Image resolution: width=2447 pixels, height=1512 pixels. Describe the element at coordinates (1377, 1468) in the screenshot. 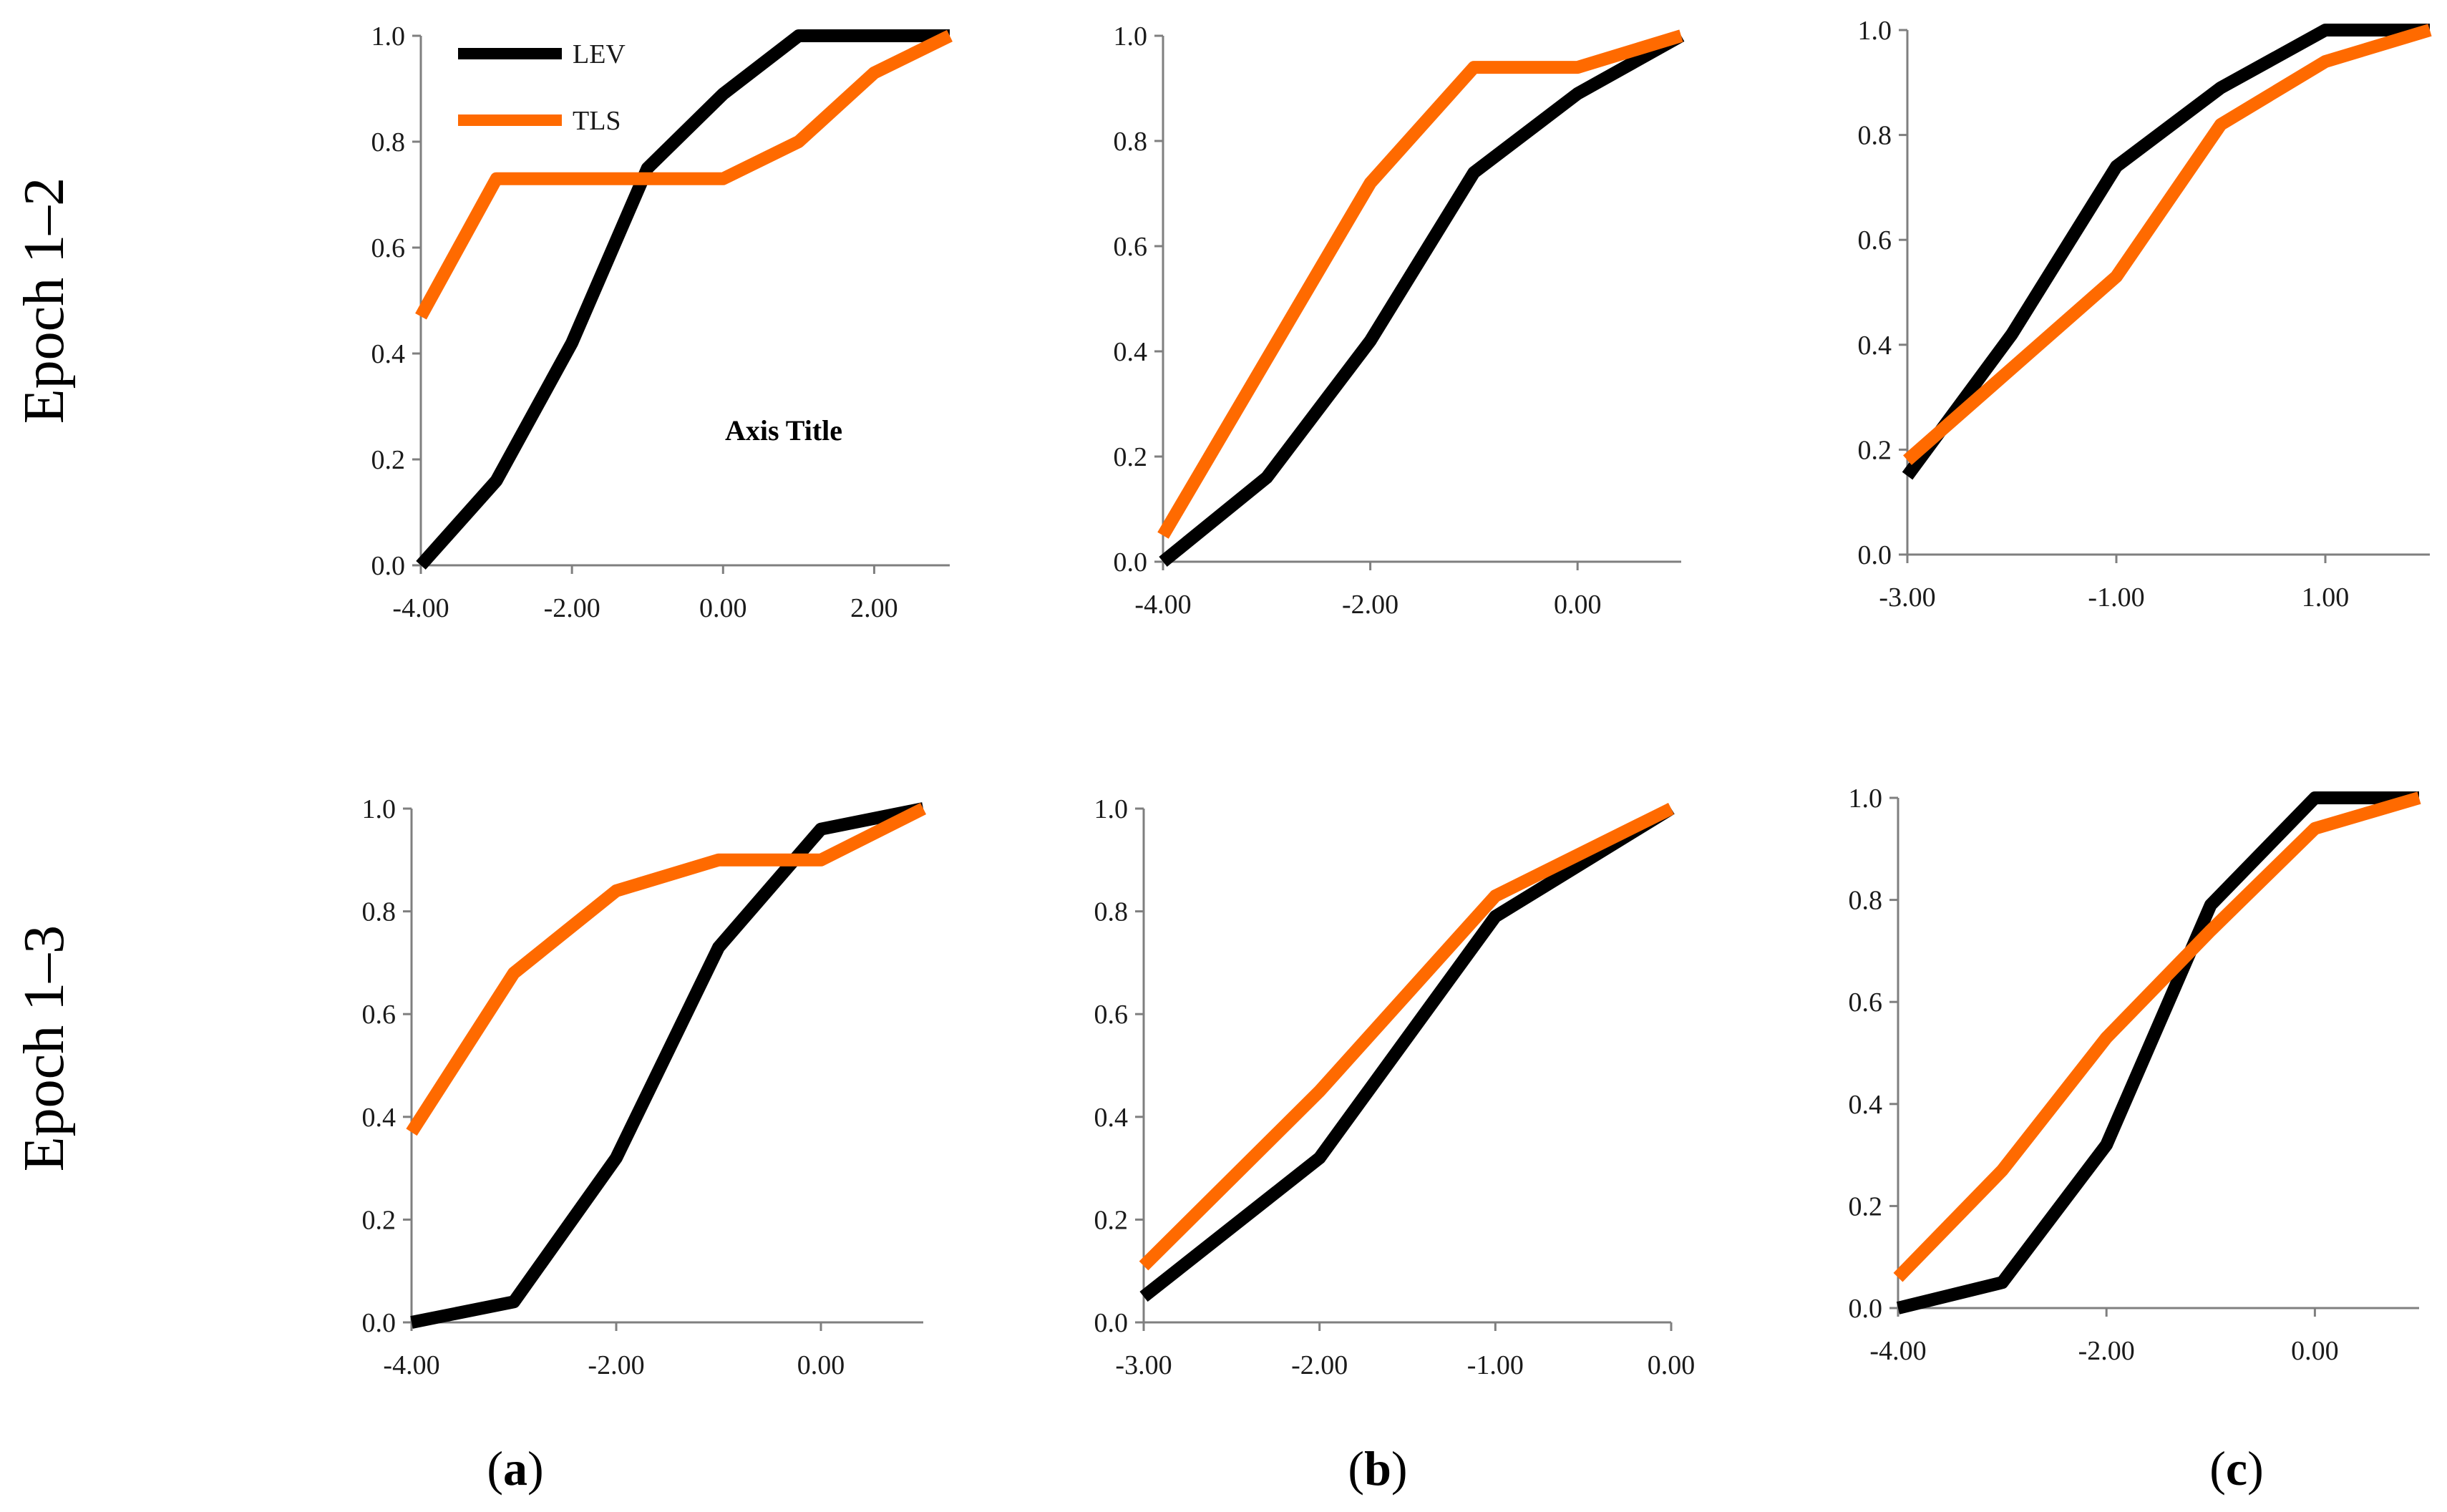

I see `panel-label-b: (b)` at that location.